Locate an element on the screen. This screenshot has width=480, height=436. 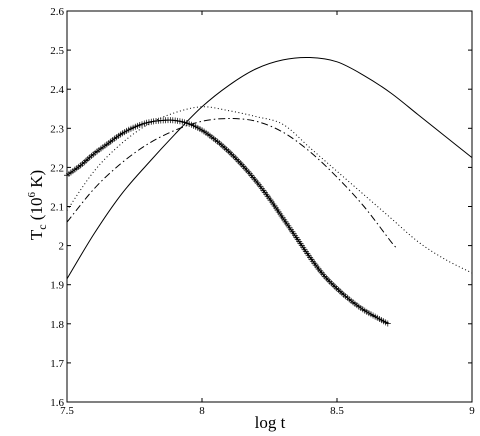
x-tick-label: 7.5 is located at coordinates (67, 411).